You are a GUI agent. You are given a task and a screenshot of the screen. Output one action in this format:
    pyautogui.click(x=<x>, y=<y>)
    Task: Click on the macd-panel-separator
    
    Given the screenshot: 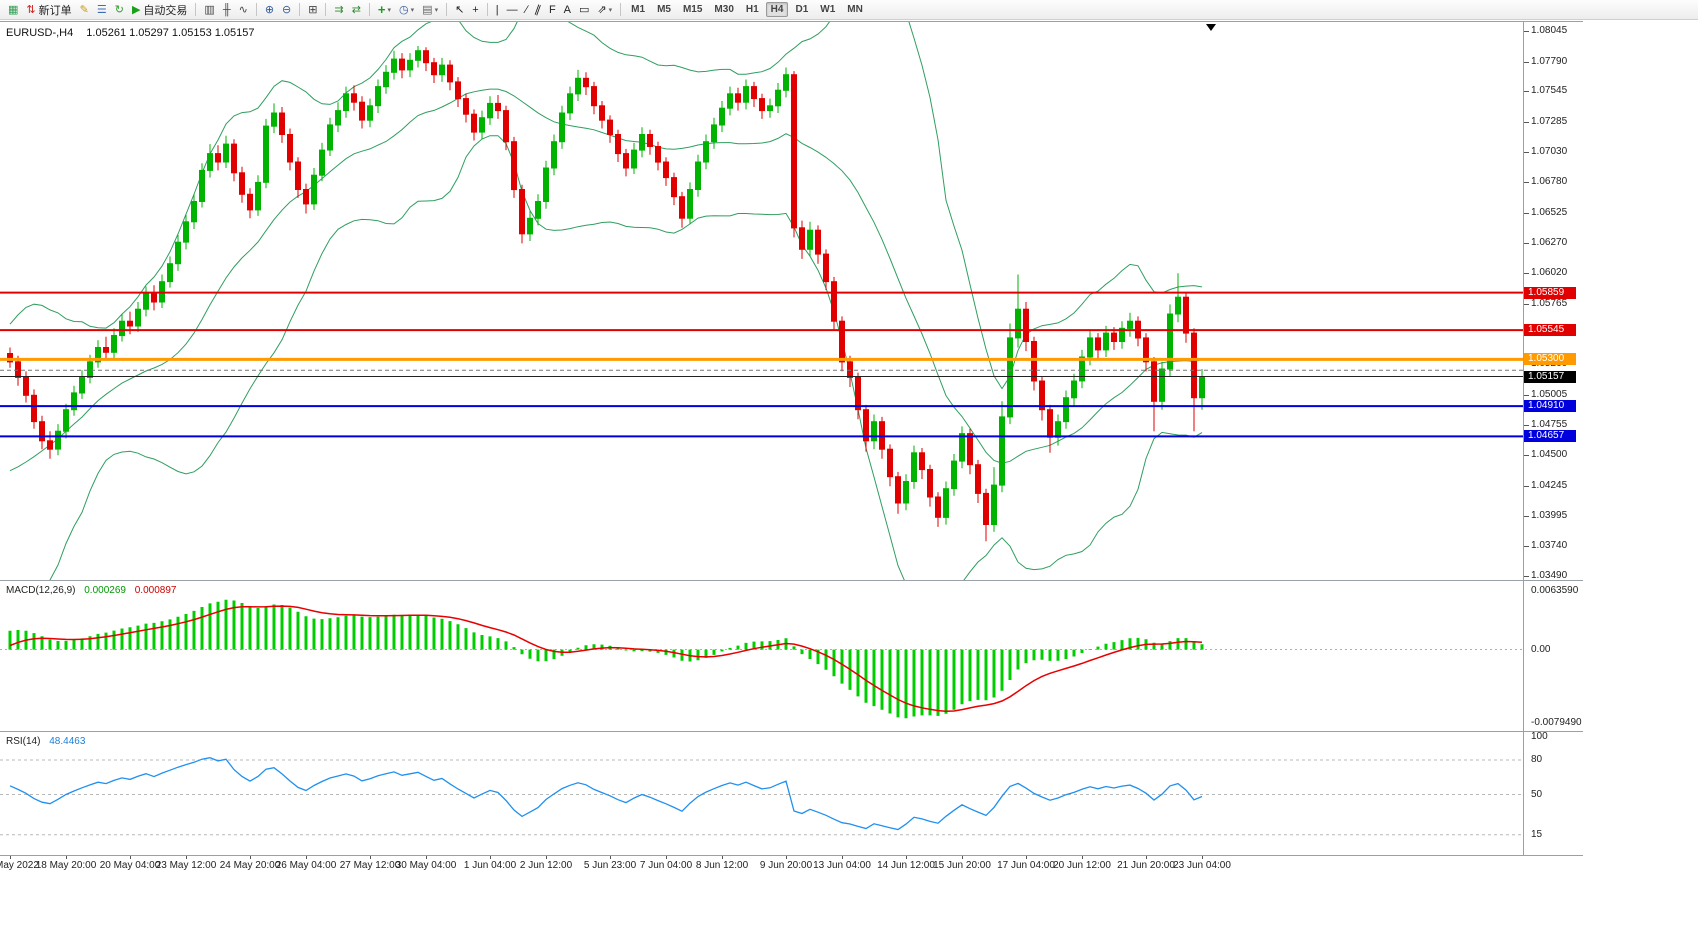 What is the action you would take?
    pyautogui.click(x=791, y=580)
    